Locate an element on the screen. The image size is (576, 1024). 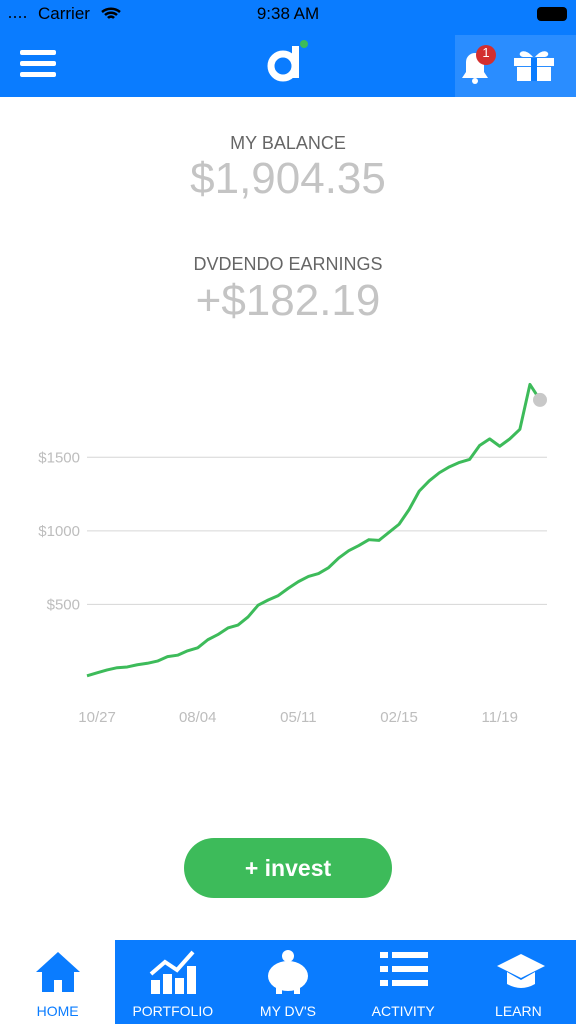
tab-label: MY DV'S is located at coordinates (288, 1011).